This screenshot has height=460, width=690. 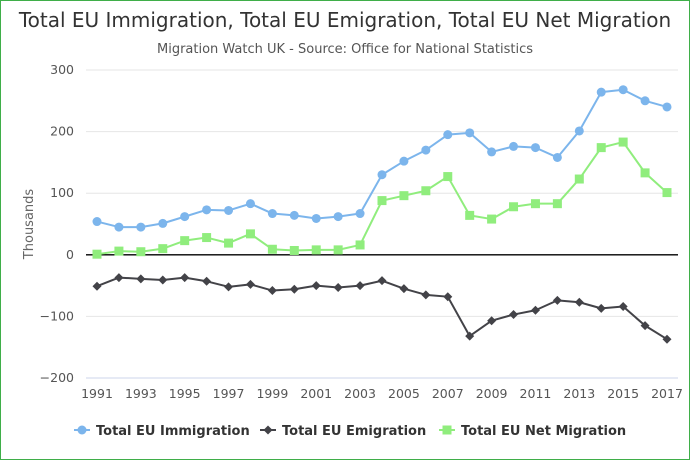 I want to click on legend-item: Total EU Emigration, so click(x=343, y=431).